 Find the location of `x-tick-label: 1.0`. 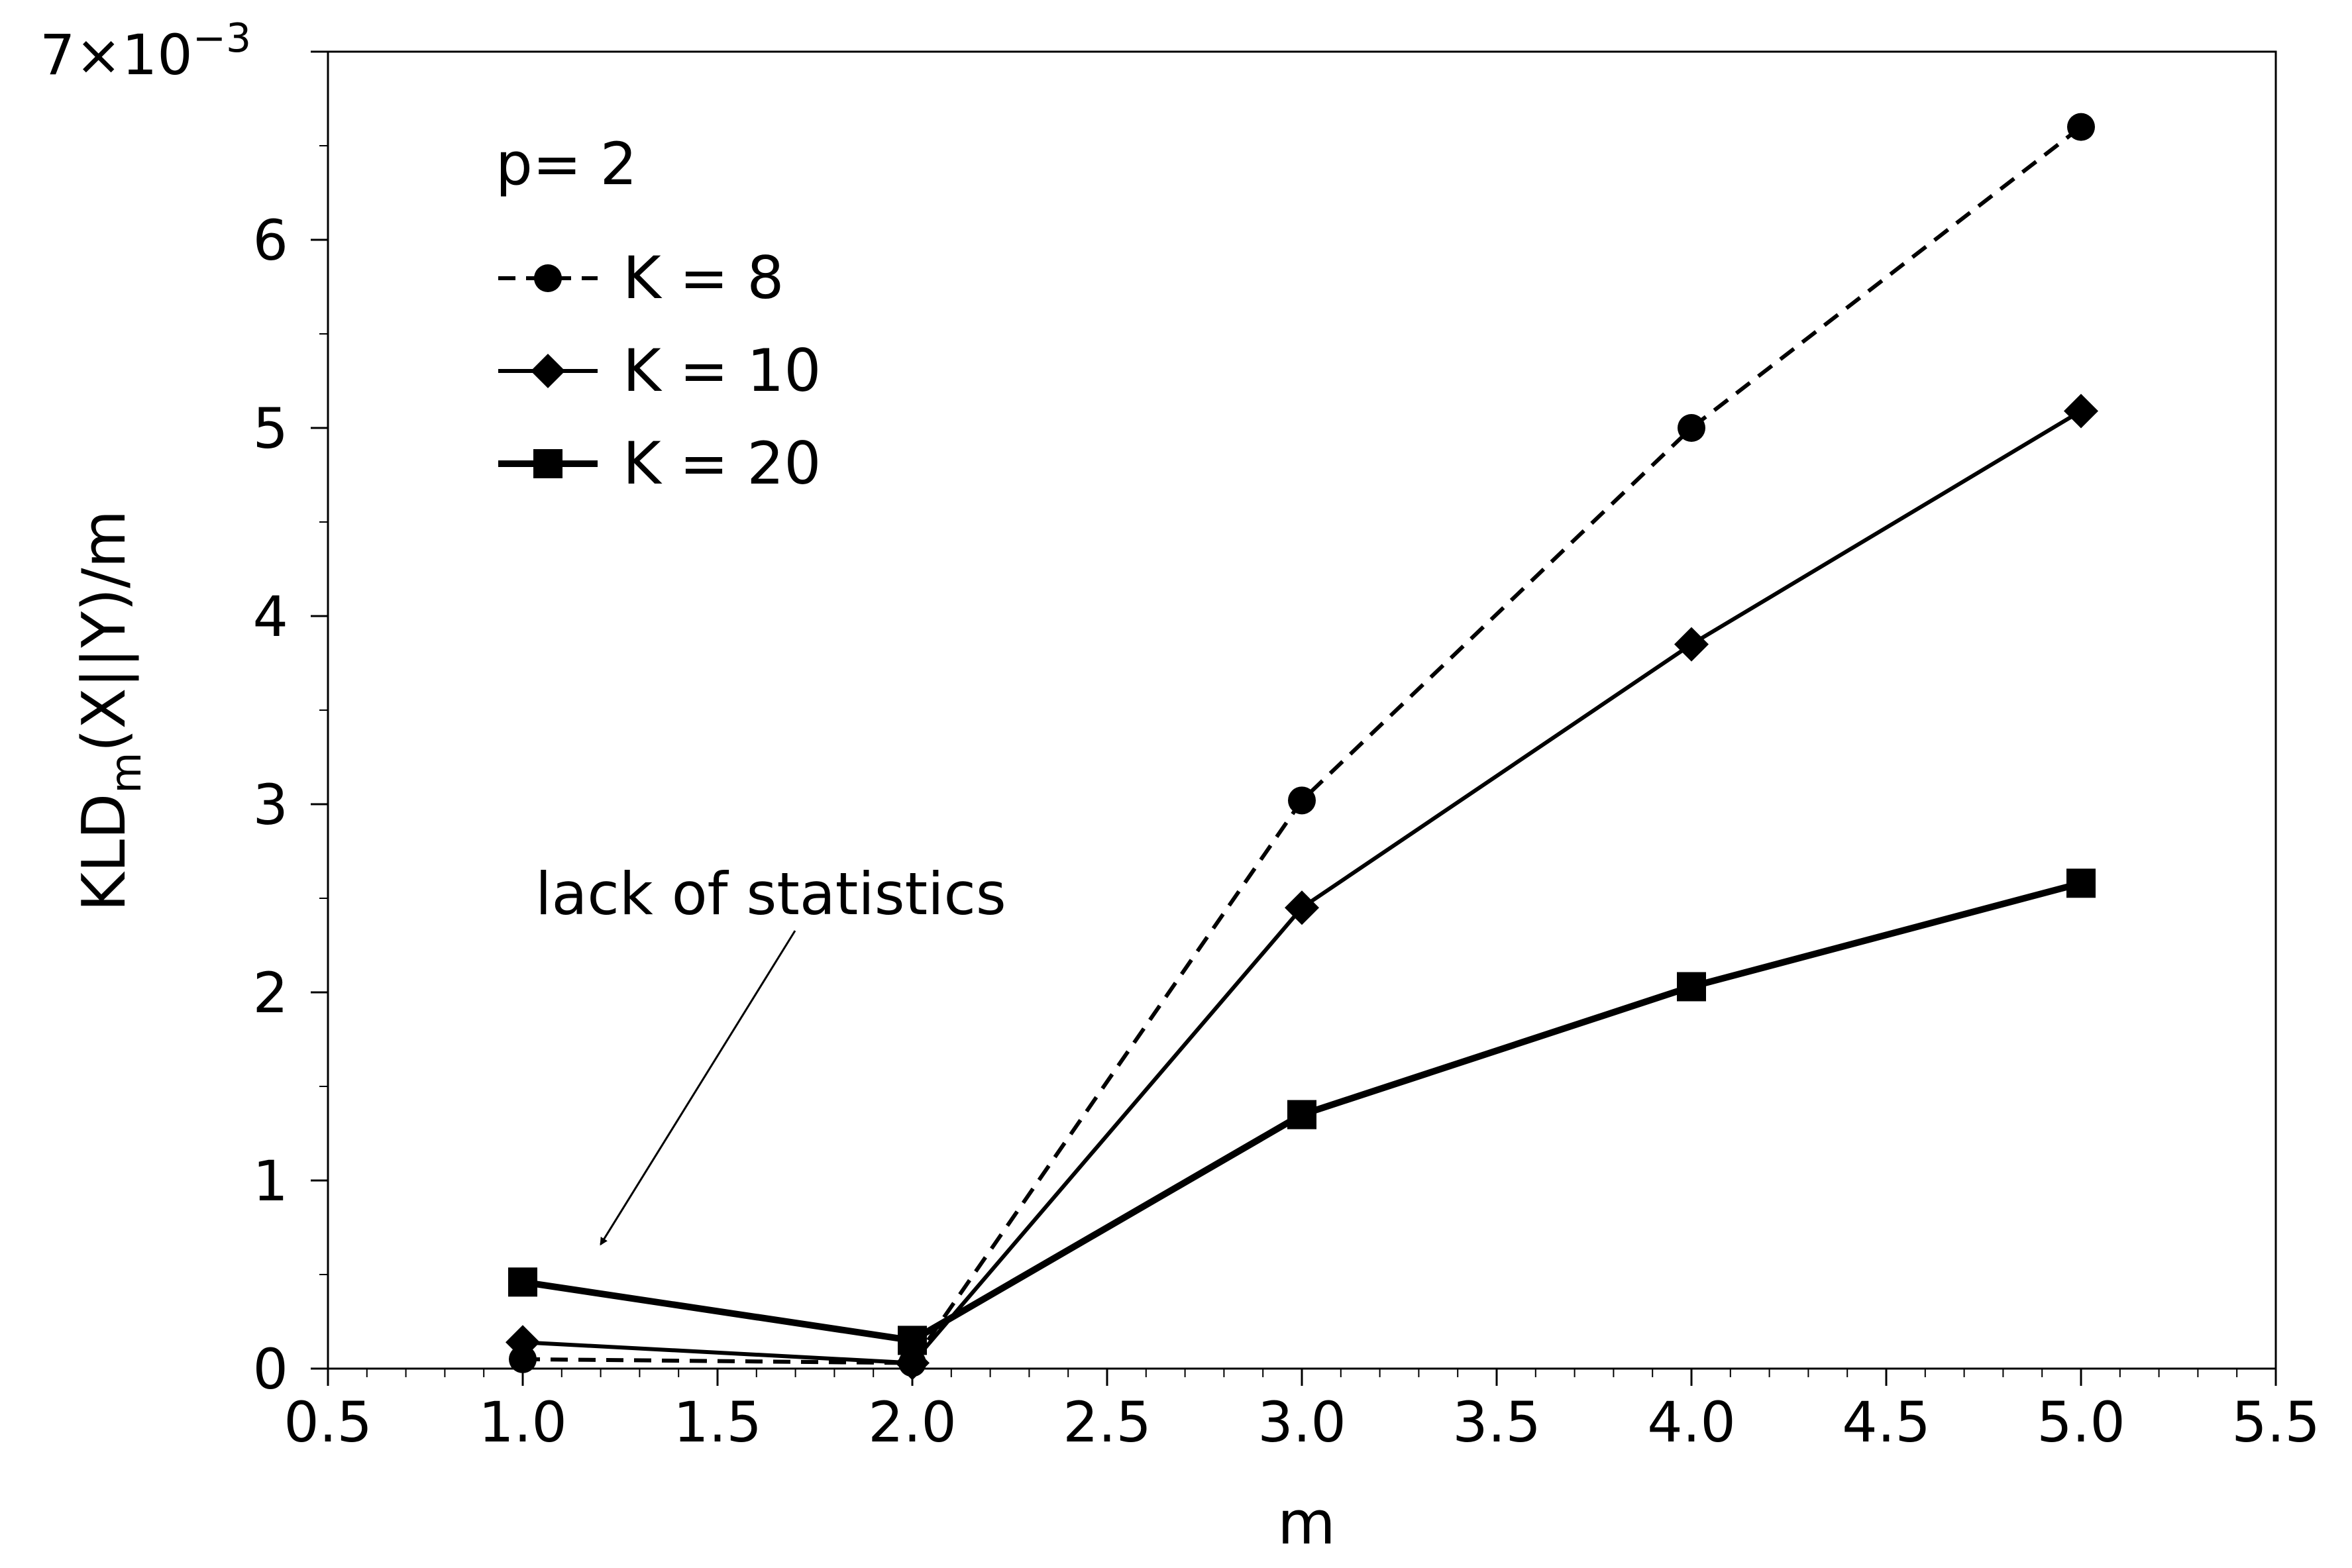

x-tick-label: 1.0 is located at coordinates (522, 1423).